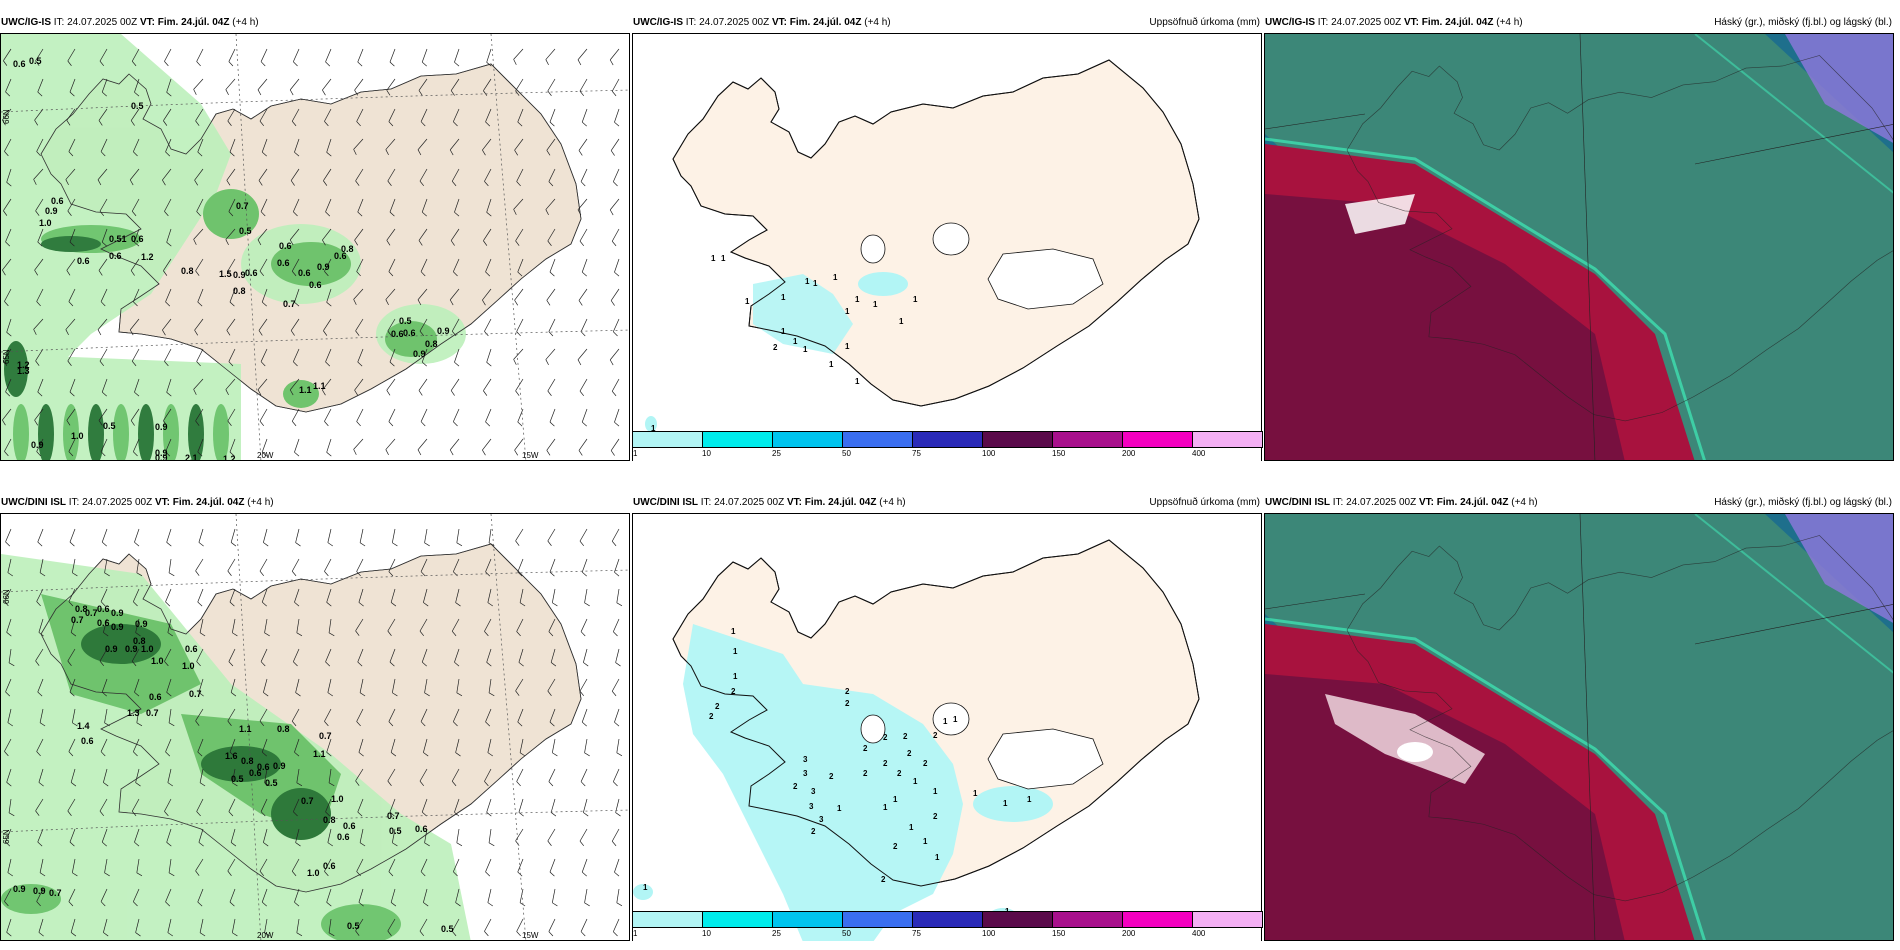  I want to click on accum-precip-fields, so click(776, 352).